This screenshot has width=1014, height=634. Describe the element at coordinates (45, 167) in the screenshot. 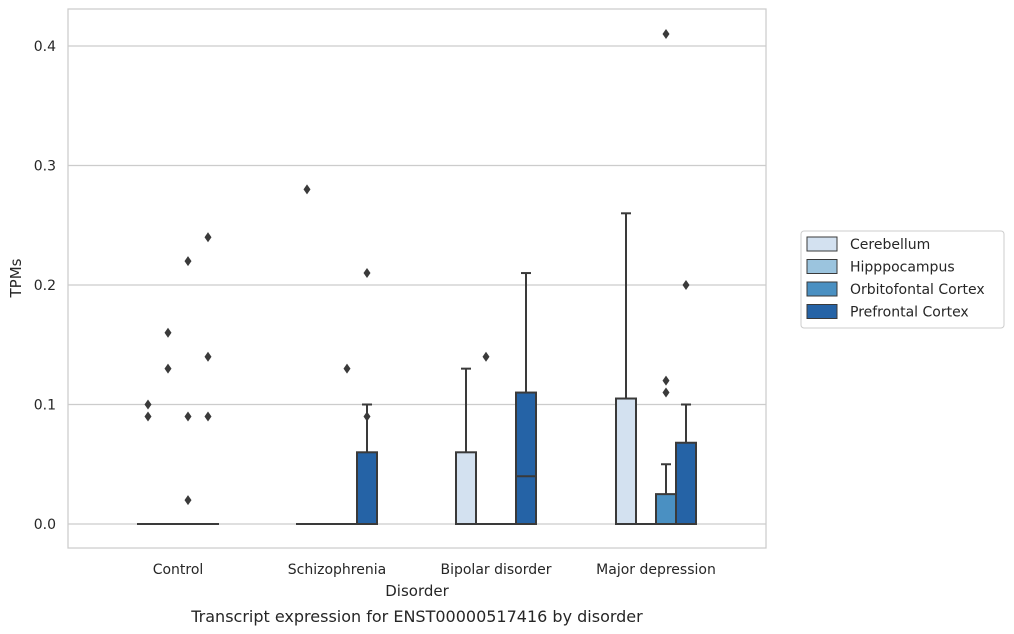

I see `y-tick-label: 0.3` at that location.